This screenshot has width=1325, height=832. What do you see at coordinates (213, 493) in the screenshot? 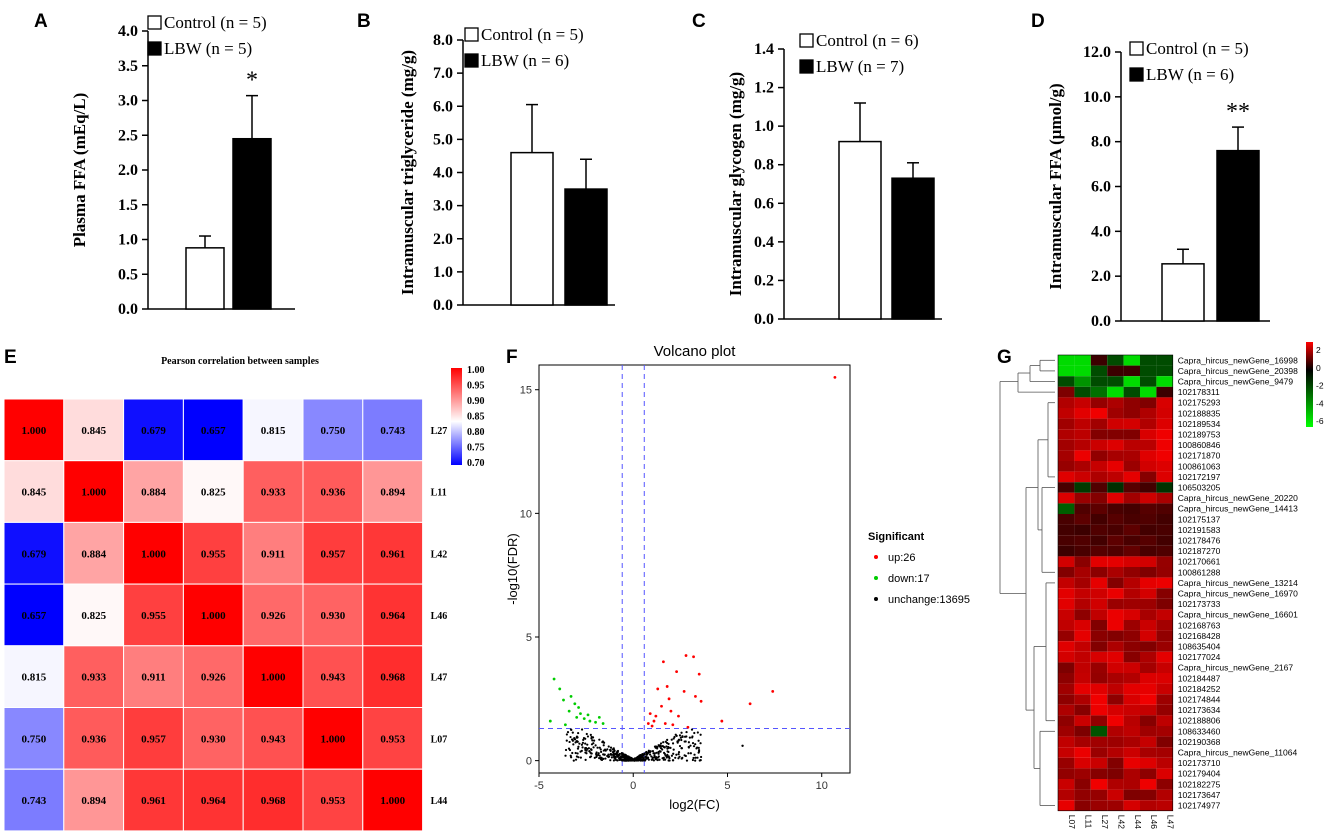
I see `heatmap-cell-value: 0.825` at bounding box center [213, 493].